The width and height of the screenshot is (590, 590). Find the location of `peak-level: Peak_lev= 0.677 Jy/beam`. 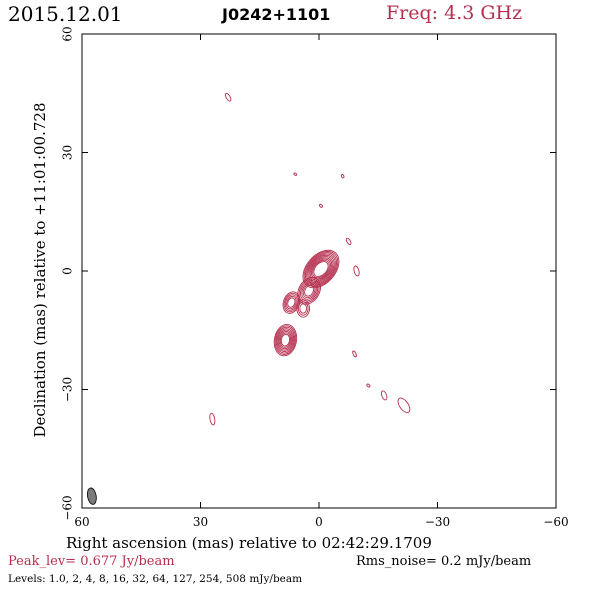

peak-level: Peak_lev= 0.677 Jy/beam is located at coordinates (91, 561).